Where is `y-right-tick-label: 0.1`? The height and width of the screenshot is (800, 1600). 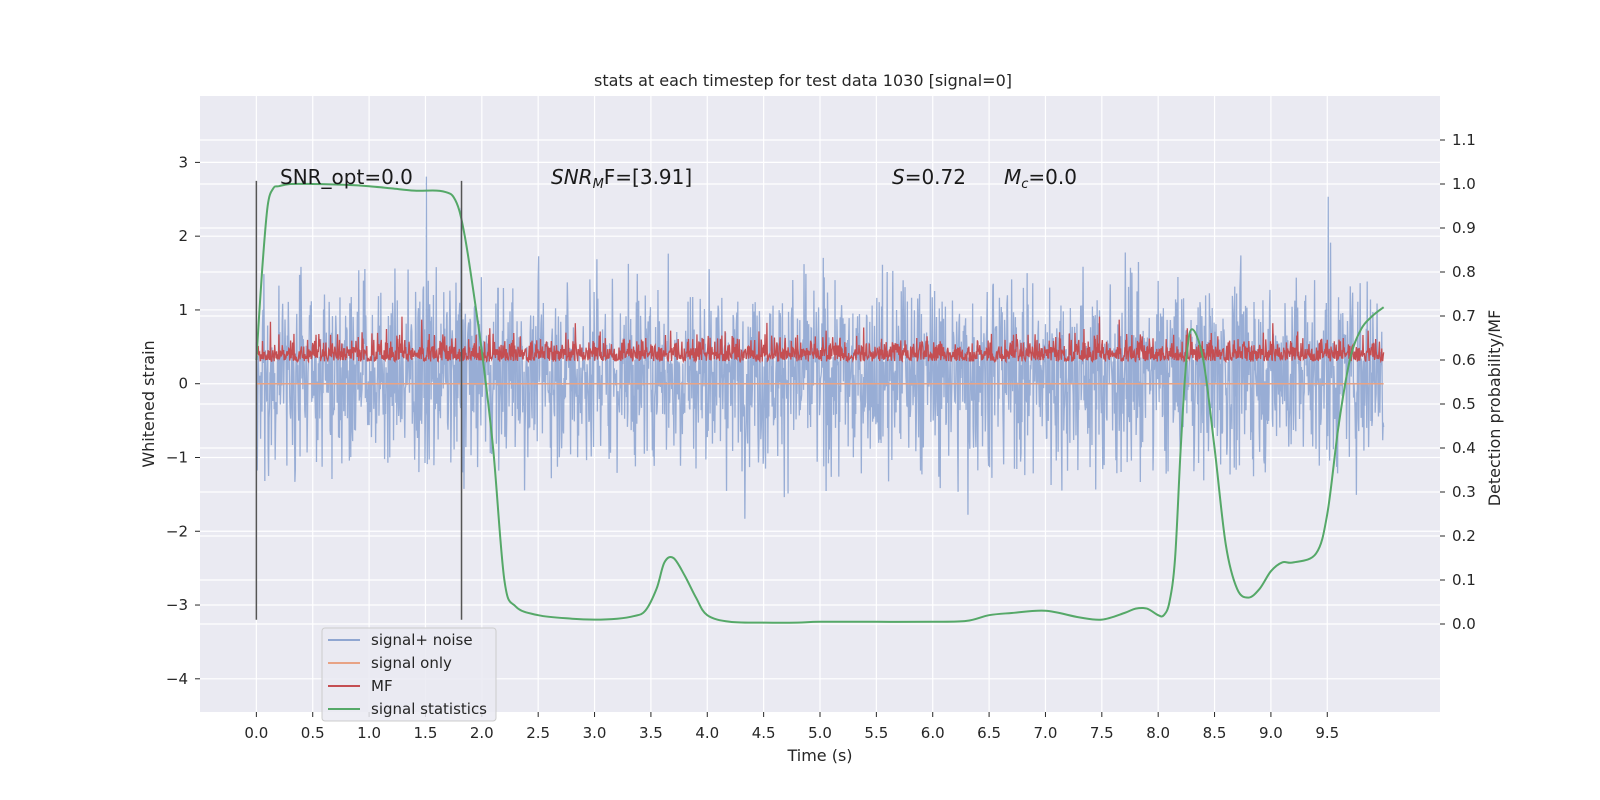 y-right-tick-label: 0.1 is located at coordinates (1464, 580).